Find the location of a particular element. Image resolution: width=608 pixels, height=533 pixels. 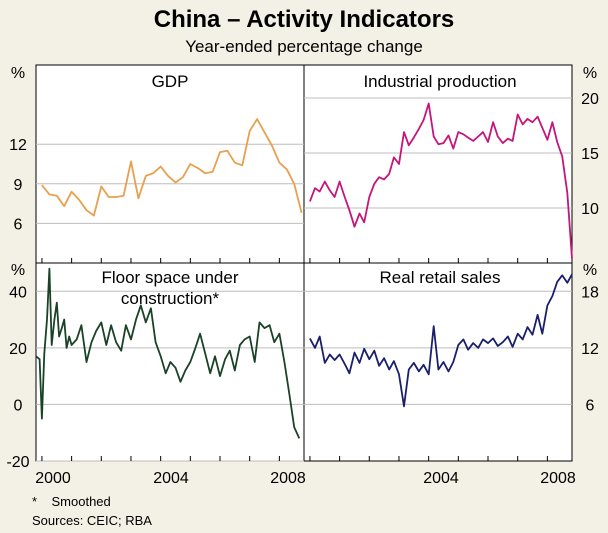

y-tick-label-floor-space-0: -20 is located at coordinates (17, 462).